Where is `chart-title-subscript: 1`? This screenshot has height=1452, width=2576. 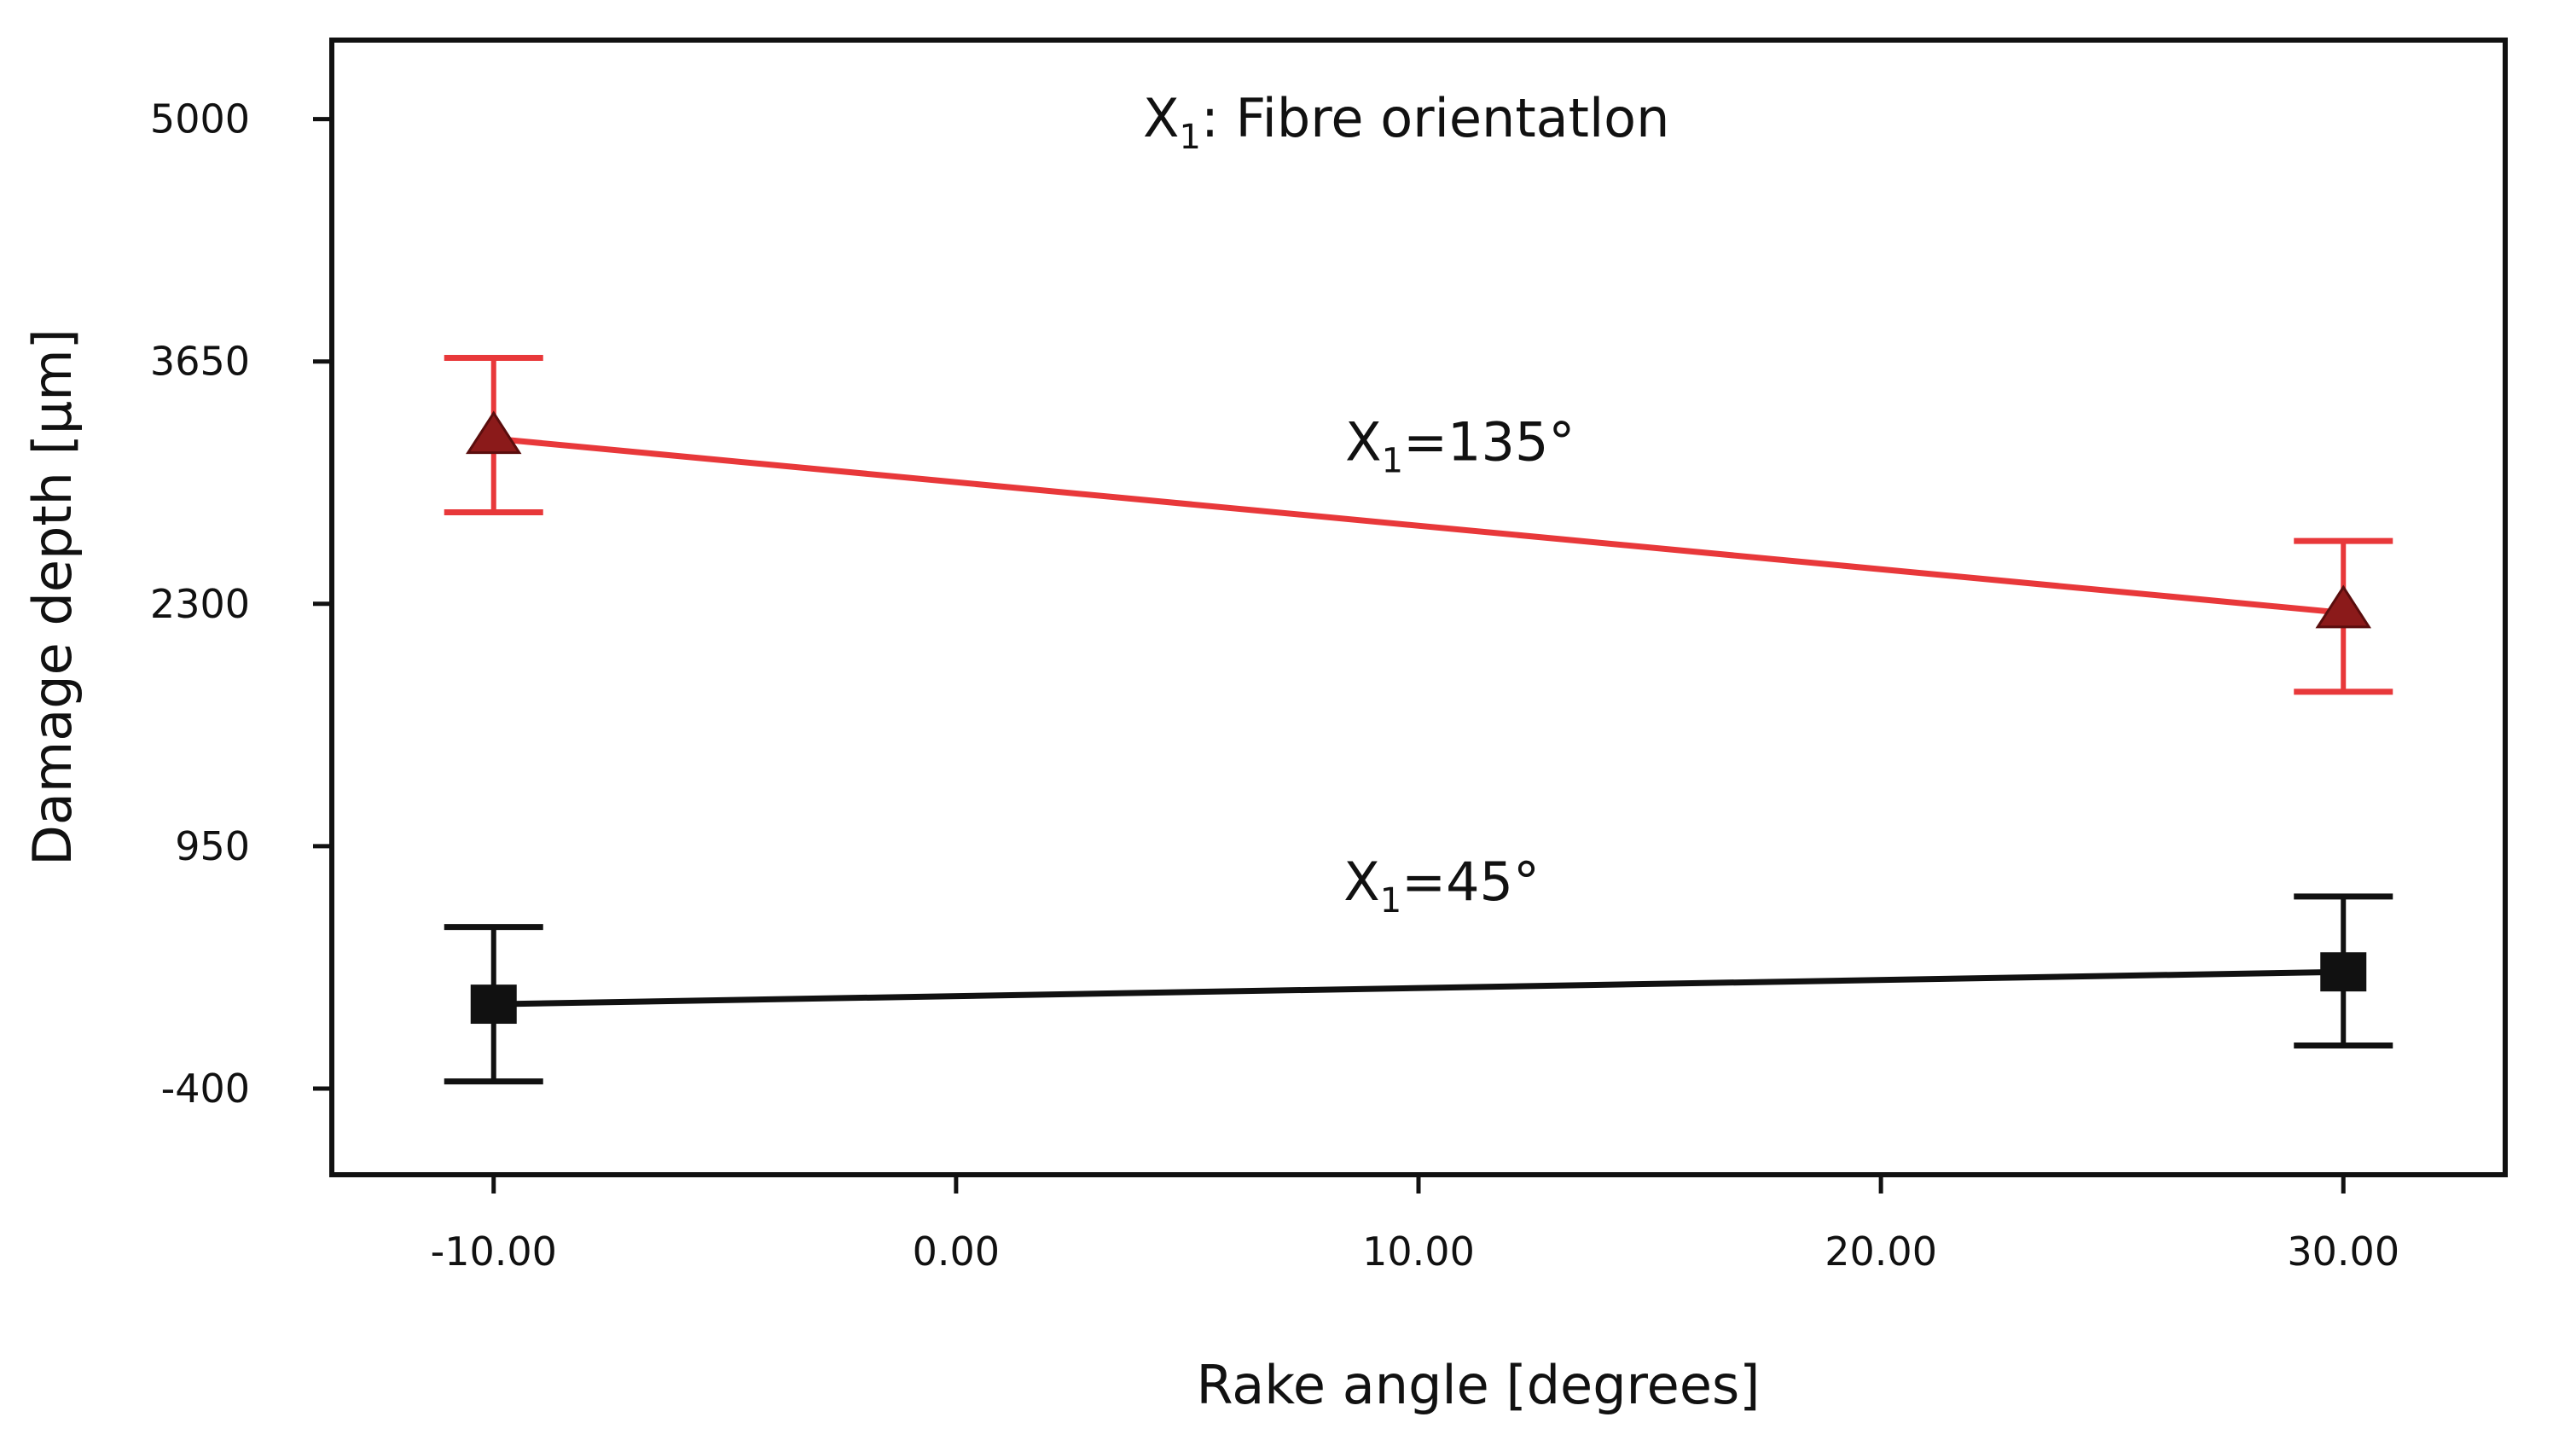
chart-title-subscript: 1 is located at coordinates (1189, 137).